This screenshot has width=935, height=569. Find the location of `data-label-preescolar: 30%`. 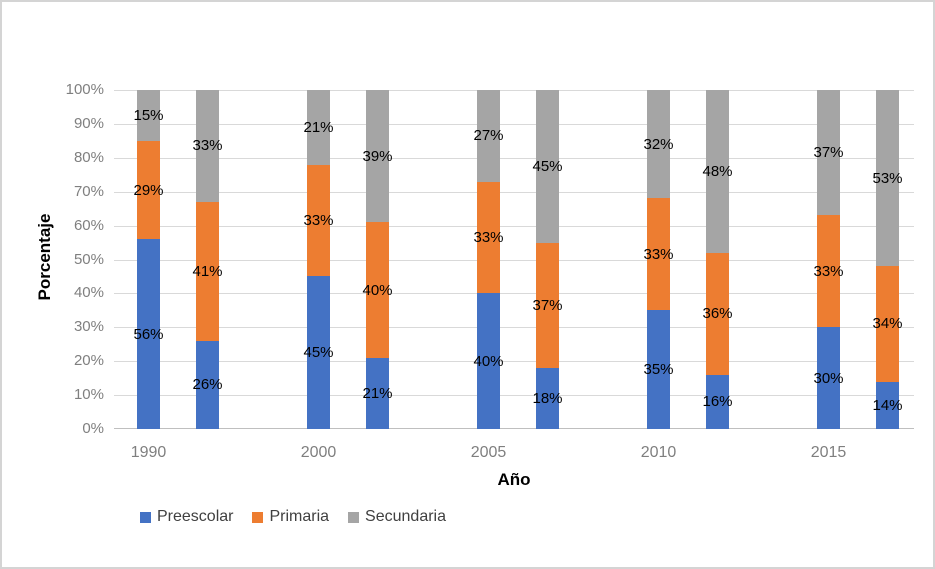

data-label-preescolar: 30% is located at coordinates (828, 378).